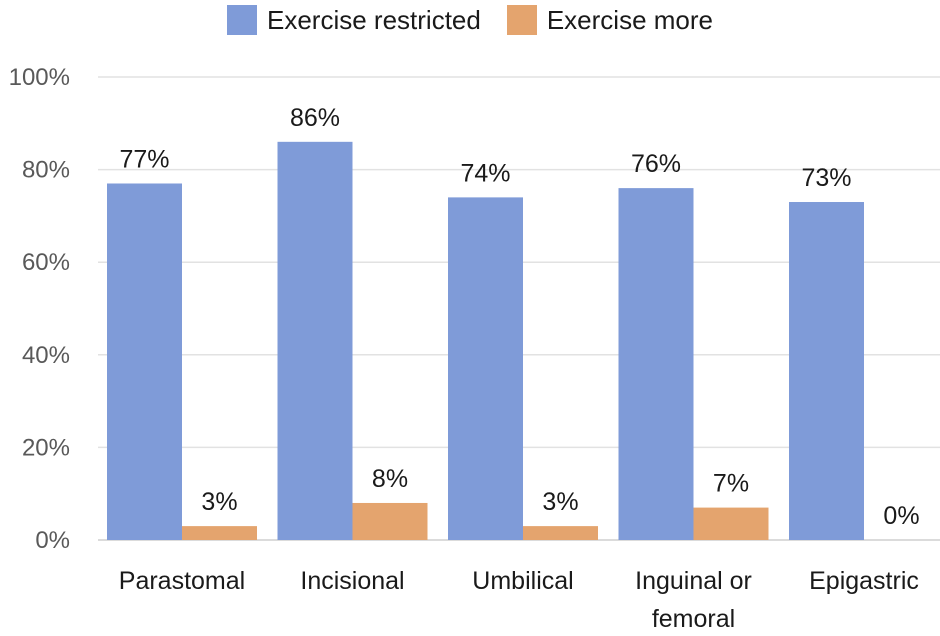 The width and height of the screenshot is (940, 636). I want to click on legend: Exercise restricted Exercise more, so click(470, 20).